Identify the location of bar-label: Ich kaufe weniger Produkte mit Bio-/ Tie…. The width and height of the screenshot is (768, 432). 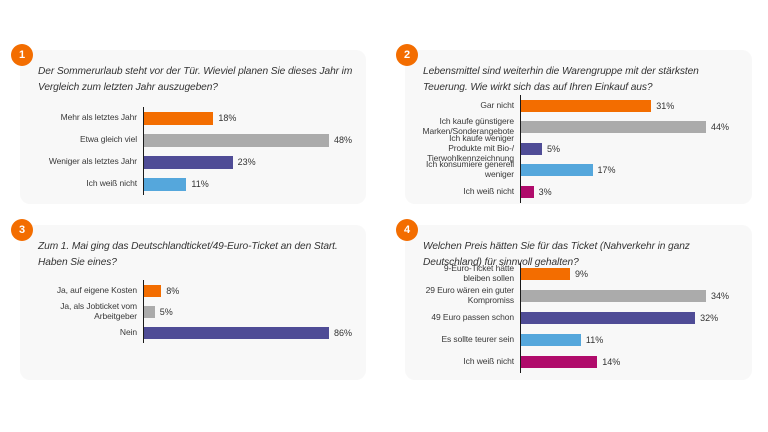
(470, 148).